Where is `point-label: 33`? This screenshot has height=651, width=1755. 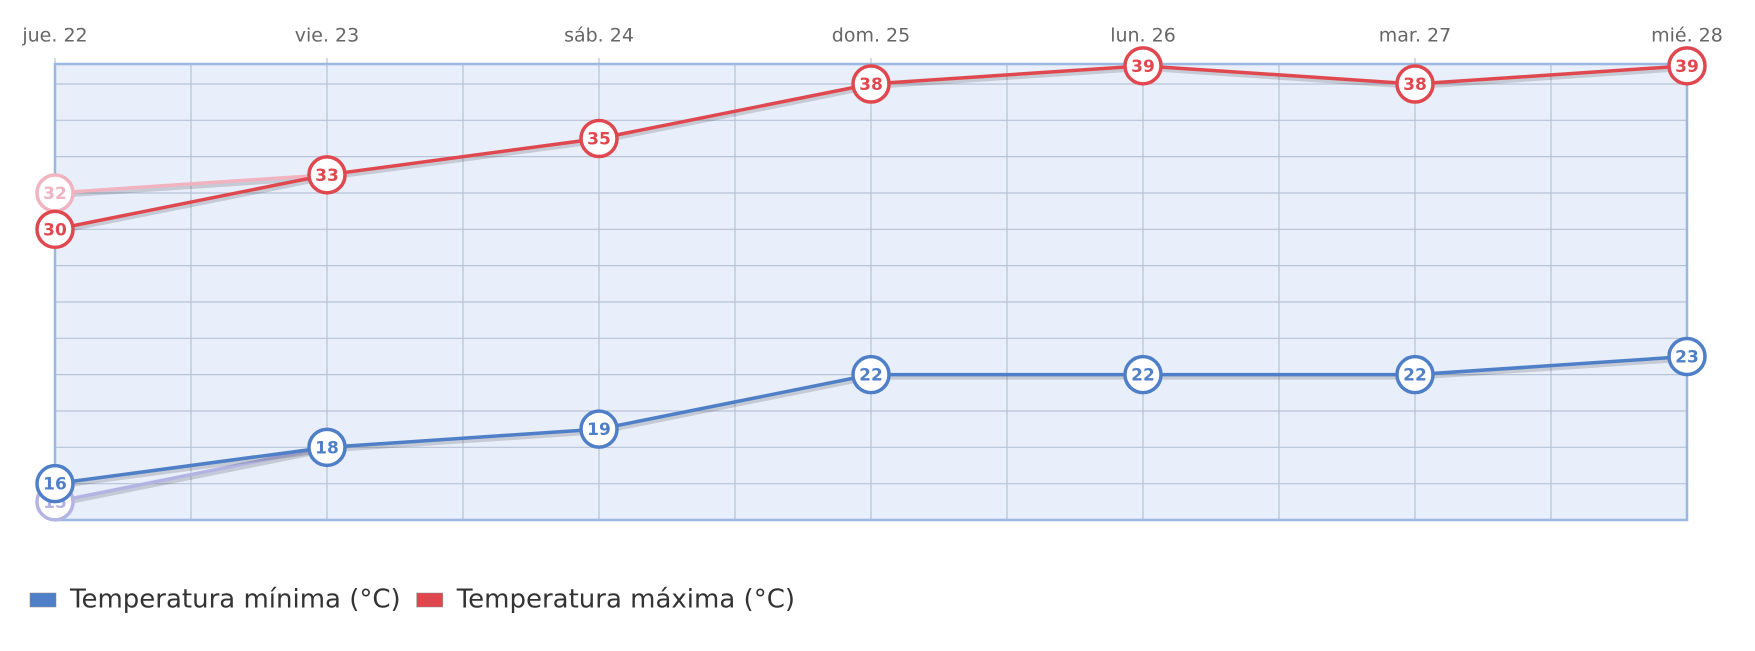
point-label: 33 is located at coordinates (327, 176).